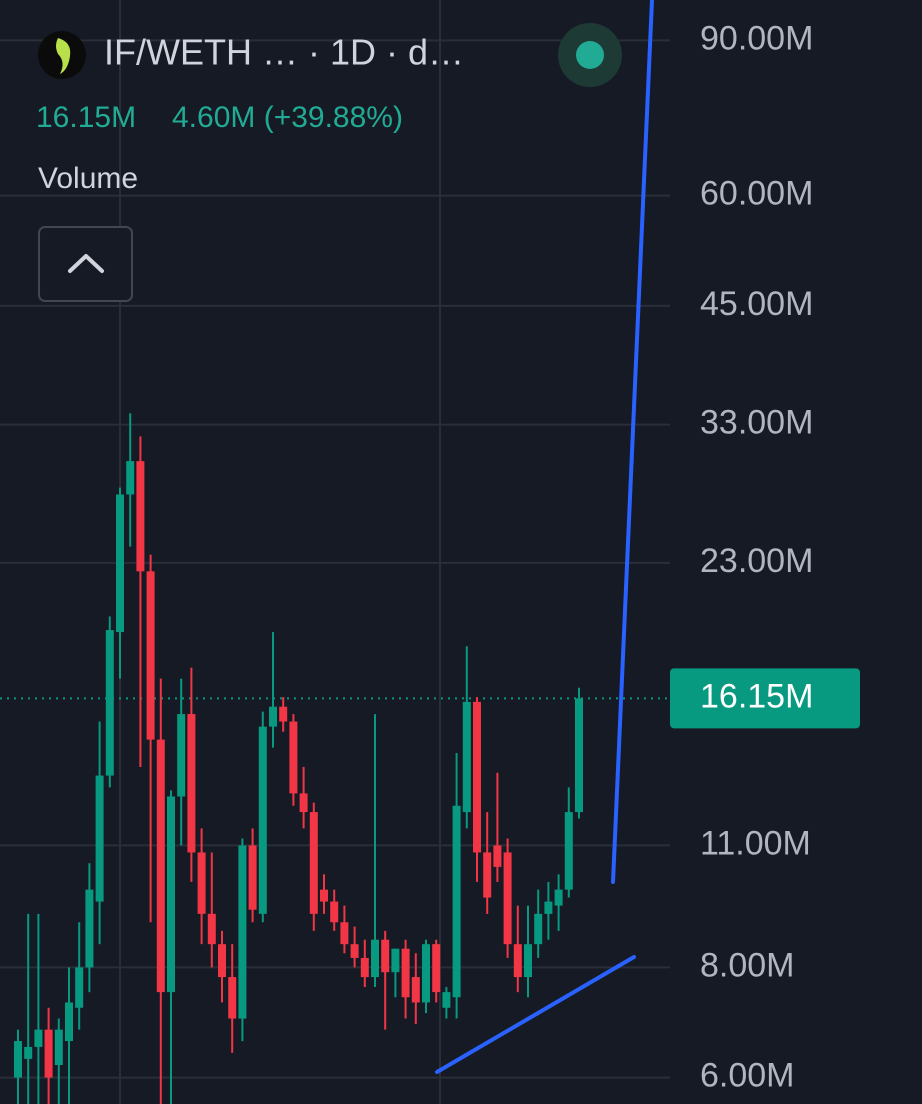  What do you see at coordinates (88, 178) in the screenshot?
I see `indicator-name: Volume` at bounding box center [88, 178].